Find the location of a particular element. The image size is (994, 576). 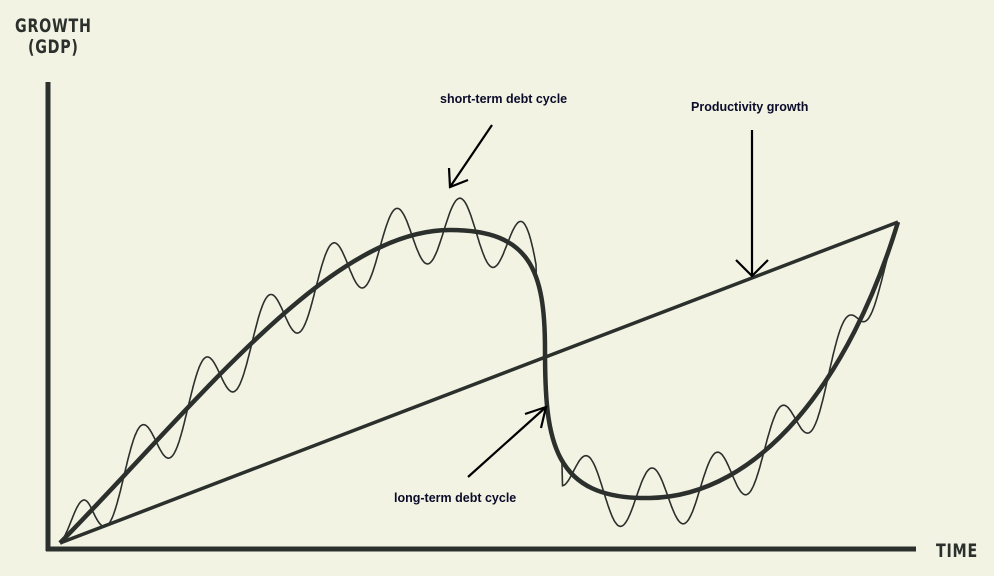

long-term-arrow is located at coordinates (507, 441).